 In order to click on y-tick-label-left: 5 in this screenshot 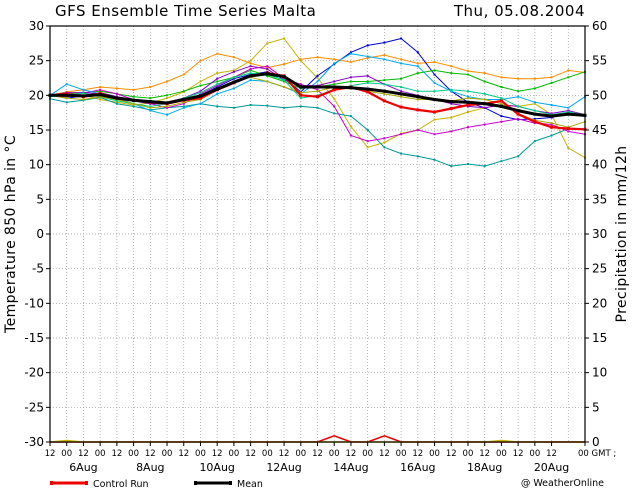, I will do `click(40, 199)`.